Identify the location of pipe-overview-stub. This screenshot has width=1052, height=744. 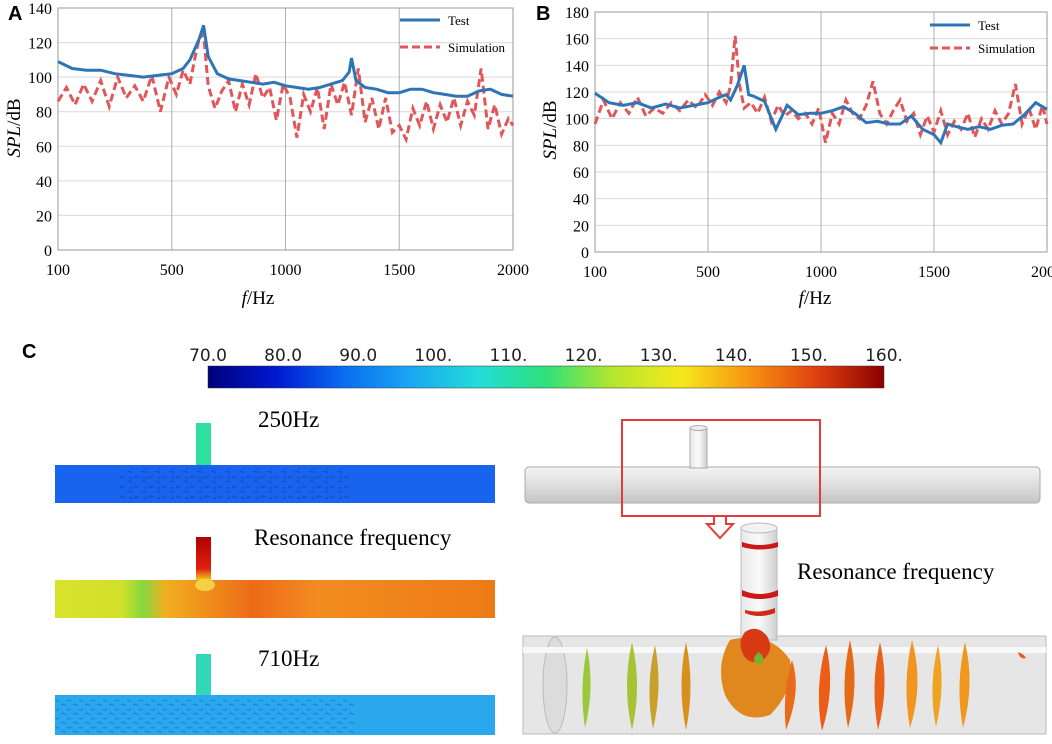
(698, 448).